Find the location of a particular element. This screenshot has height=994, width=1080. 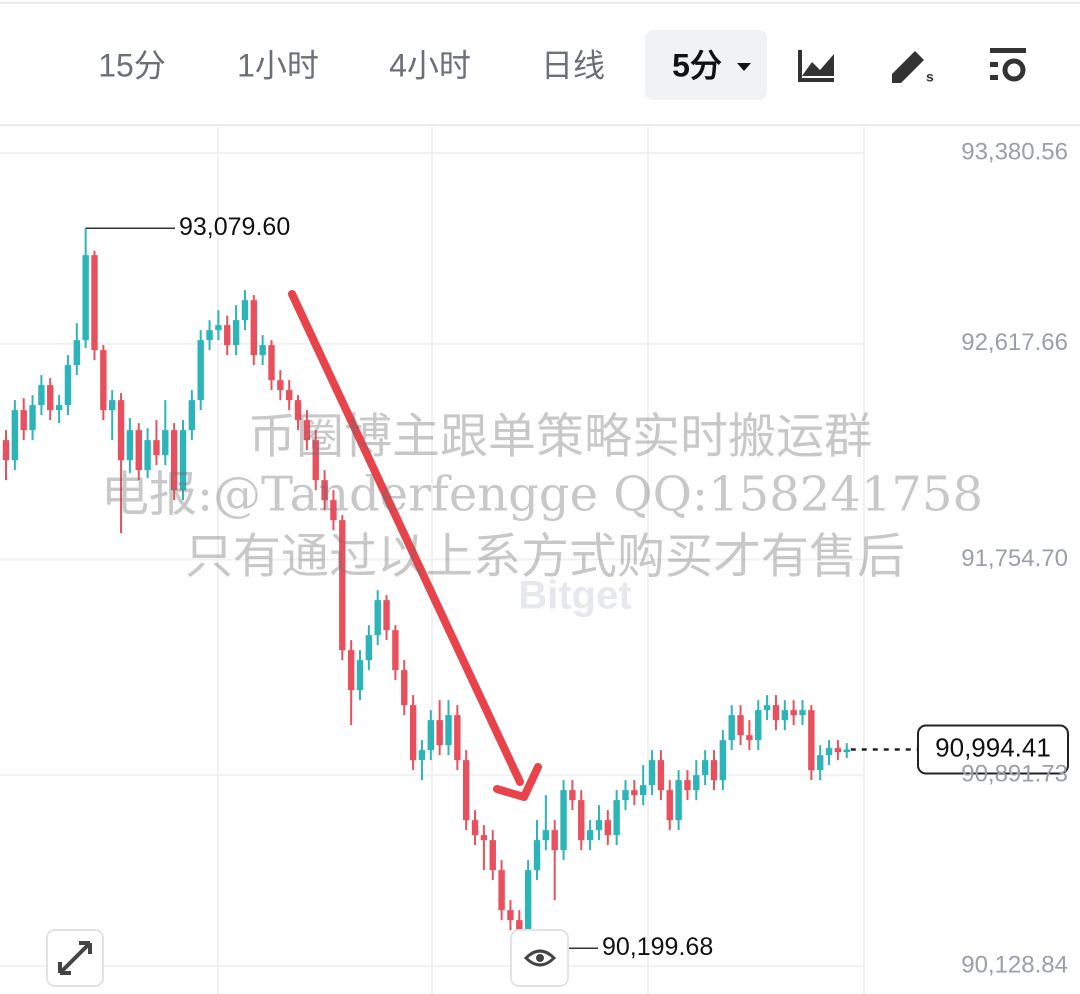

fullscreen-button is located at coordinates (75, 958).